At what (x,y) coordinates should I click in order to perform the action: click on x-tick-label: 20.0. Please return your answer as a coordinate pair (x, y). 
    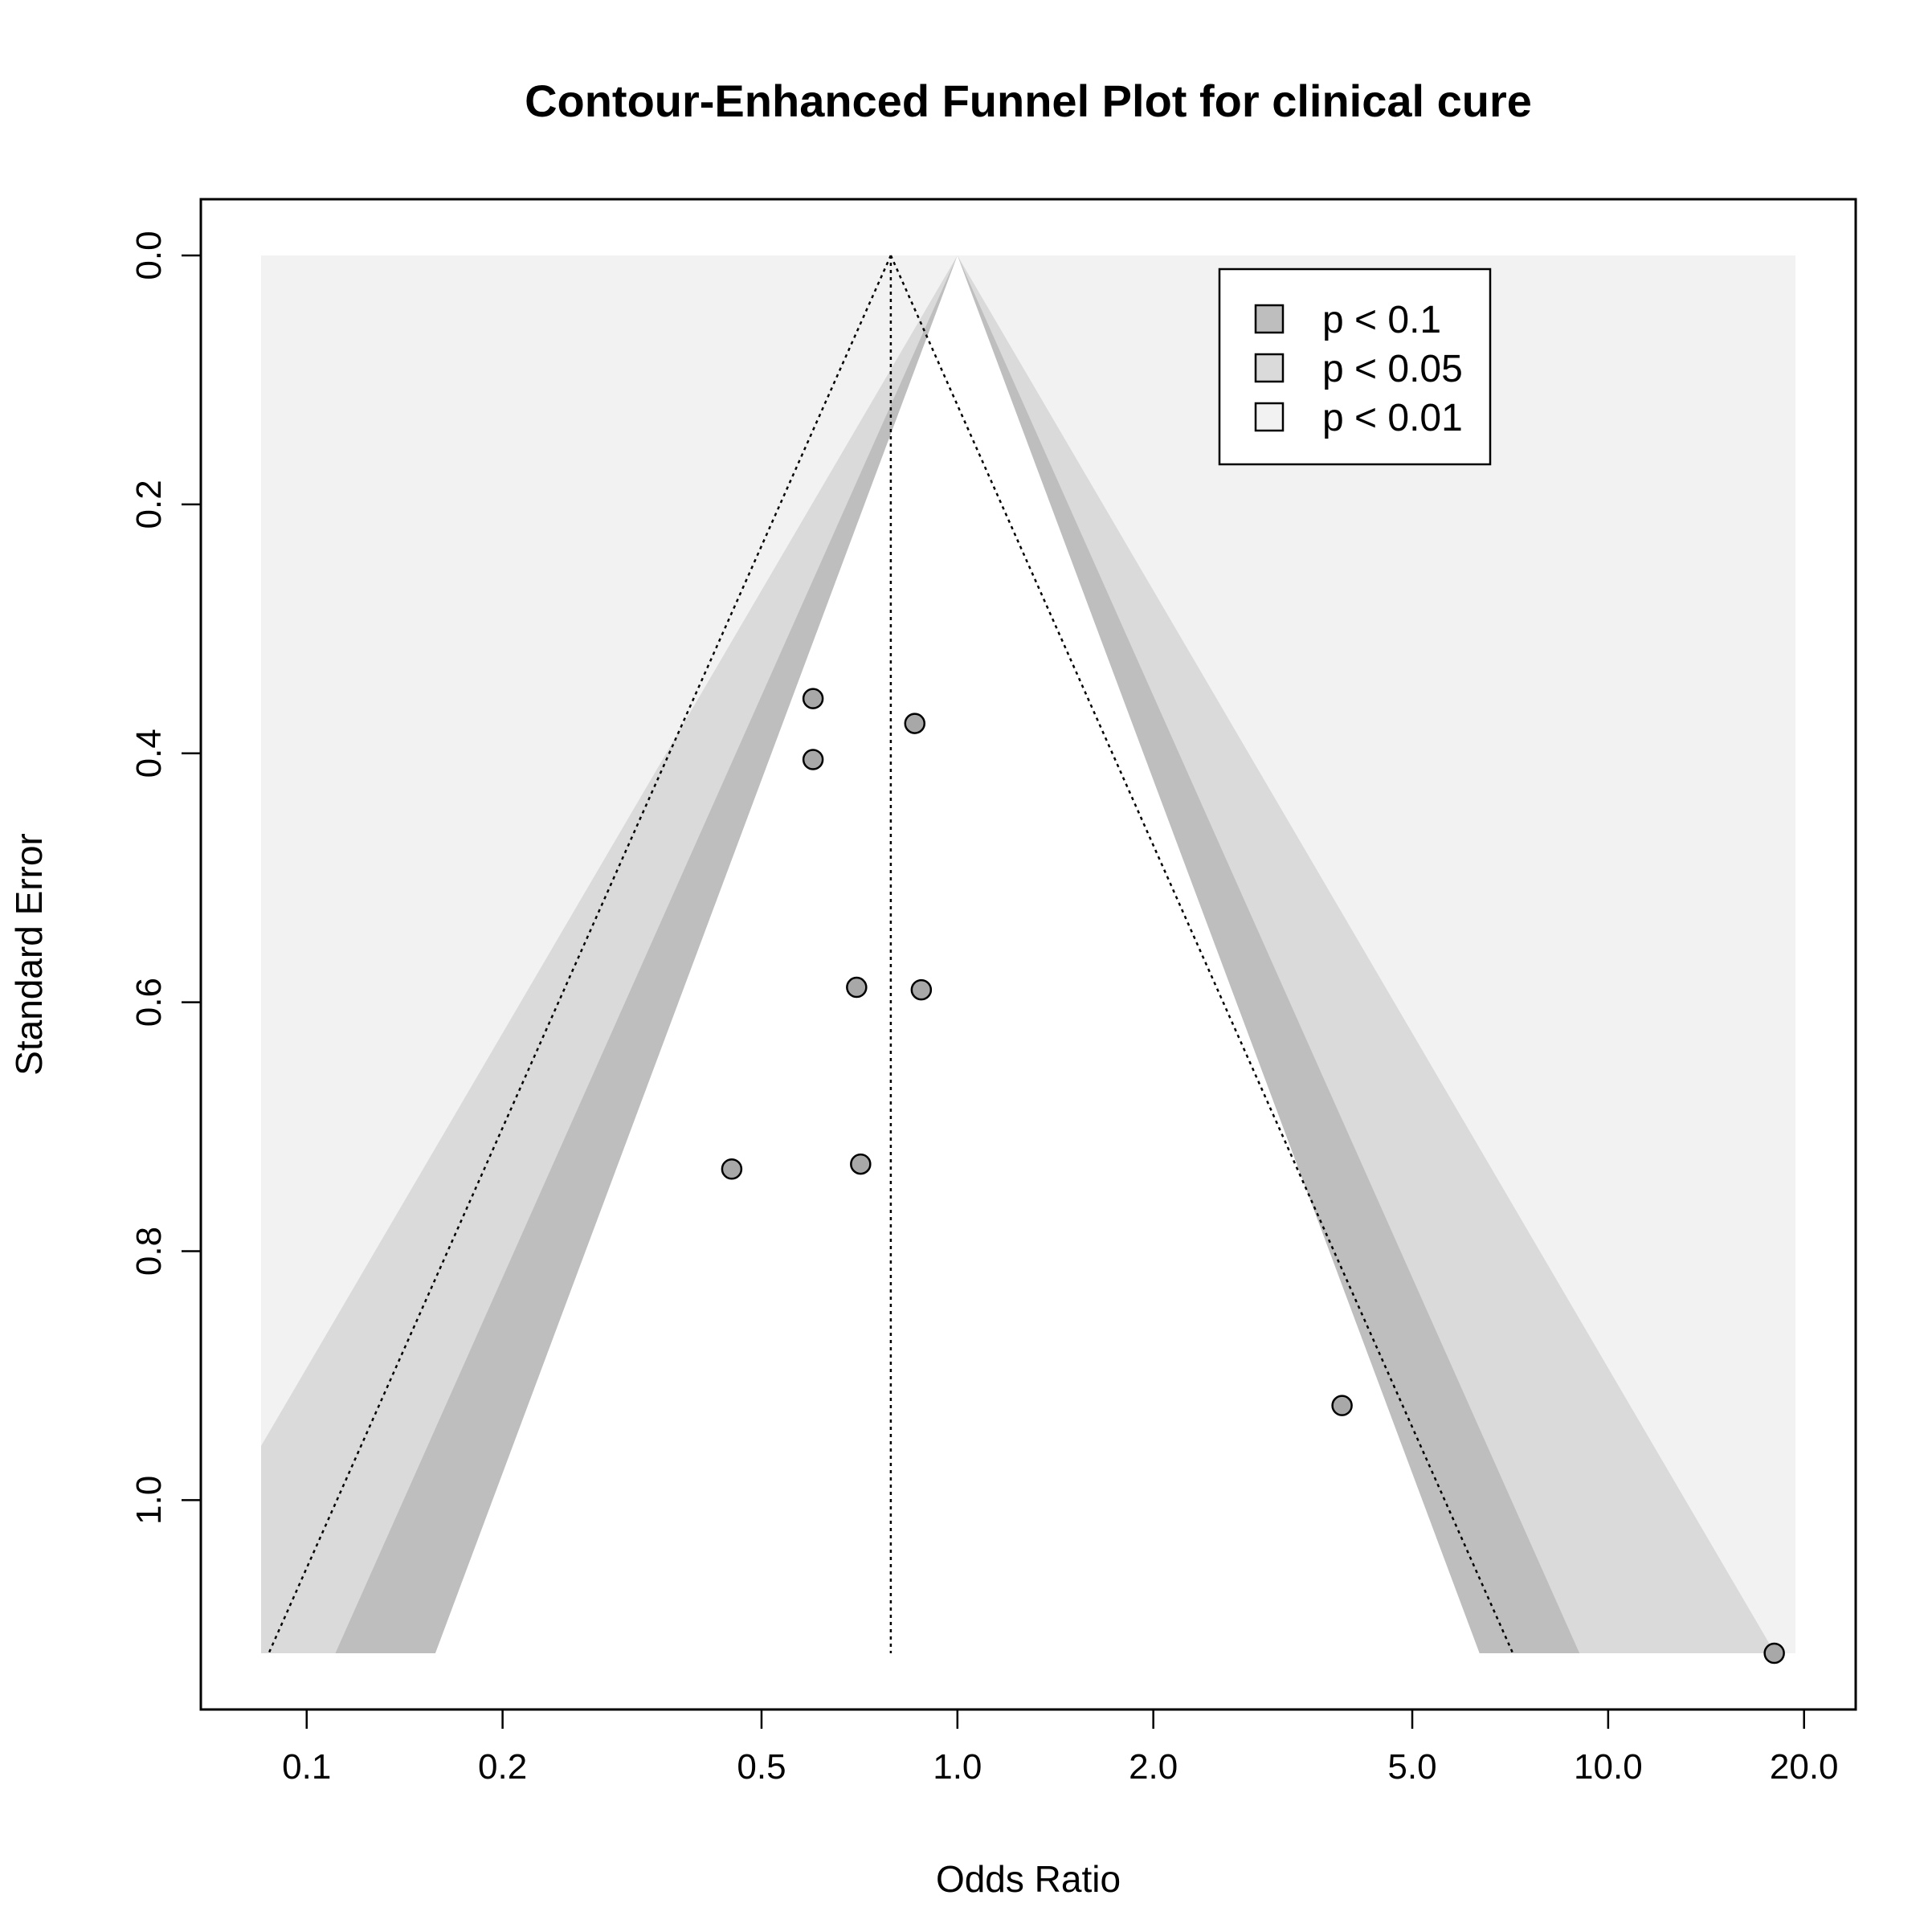
    Looking at the image, I should click on (1805, 1767).